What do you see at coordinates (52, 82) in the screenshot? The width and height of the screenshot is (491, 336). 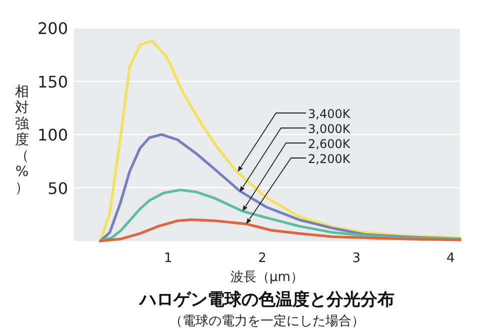 I see `y-tick-label: 150` at bounding box center [52, 82].